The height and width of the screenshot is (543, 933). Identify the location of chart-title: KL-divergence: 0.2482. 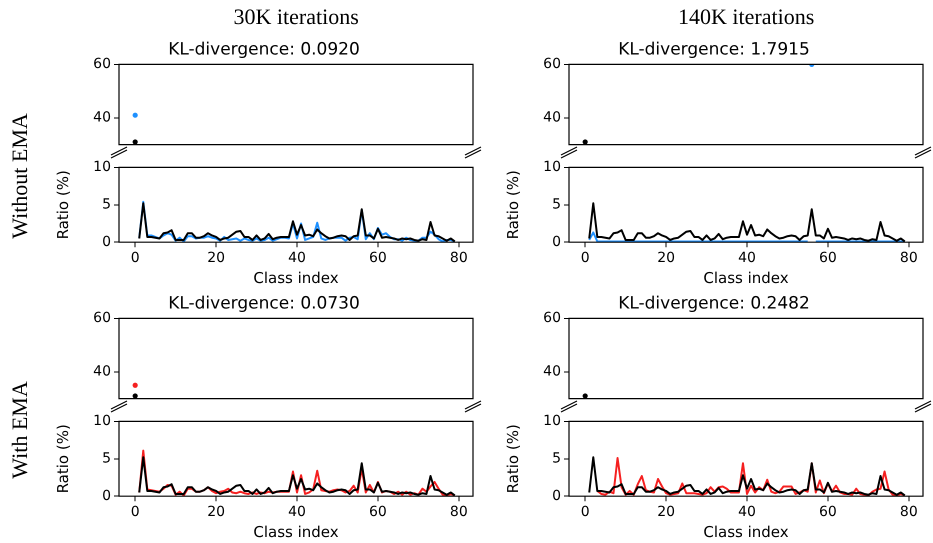
(714, 304).